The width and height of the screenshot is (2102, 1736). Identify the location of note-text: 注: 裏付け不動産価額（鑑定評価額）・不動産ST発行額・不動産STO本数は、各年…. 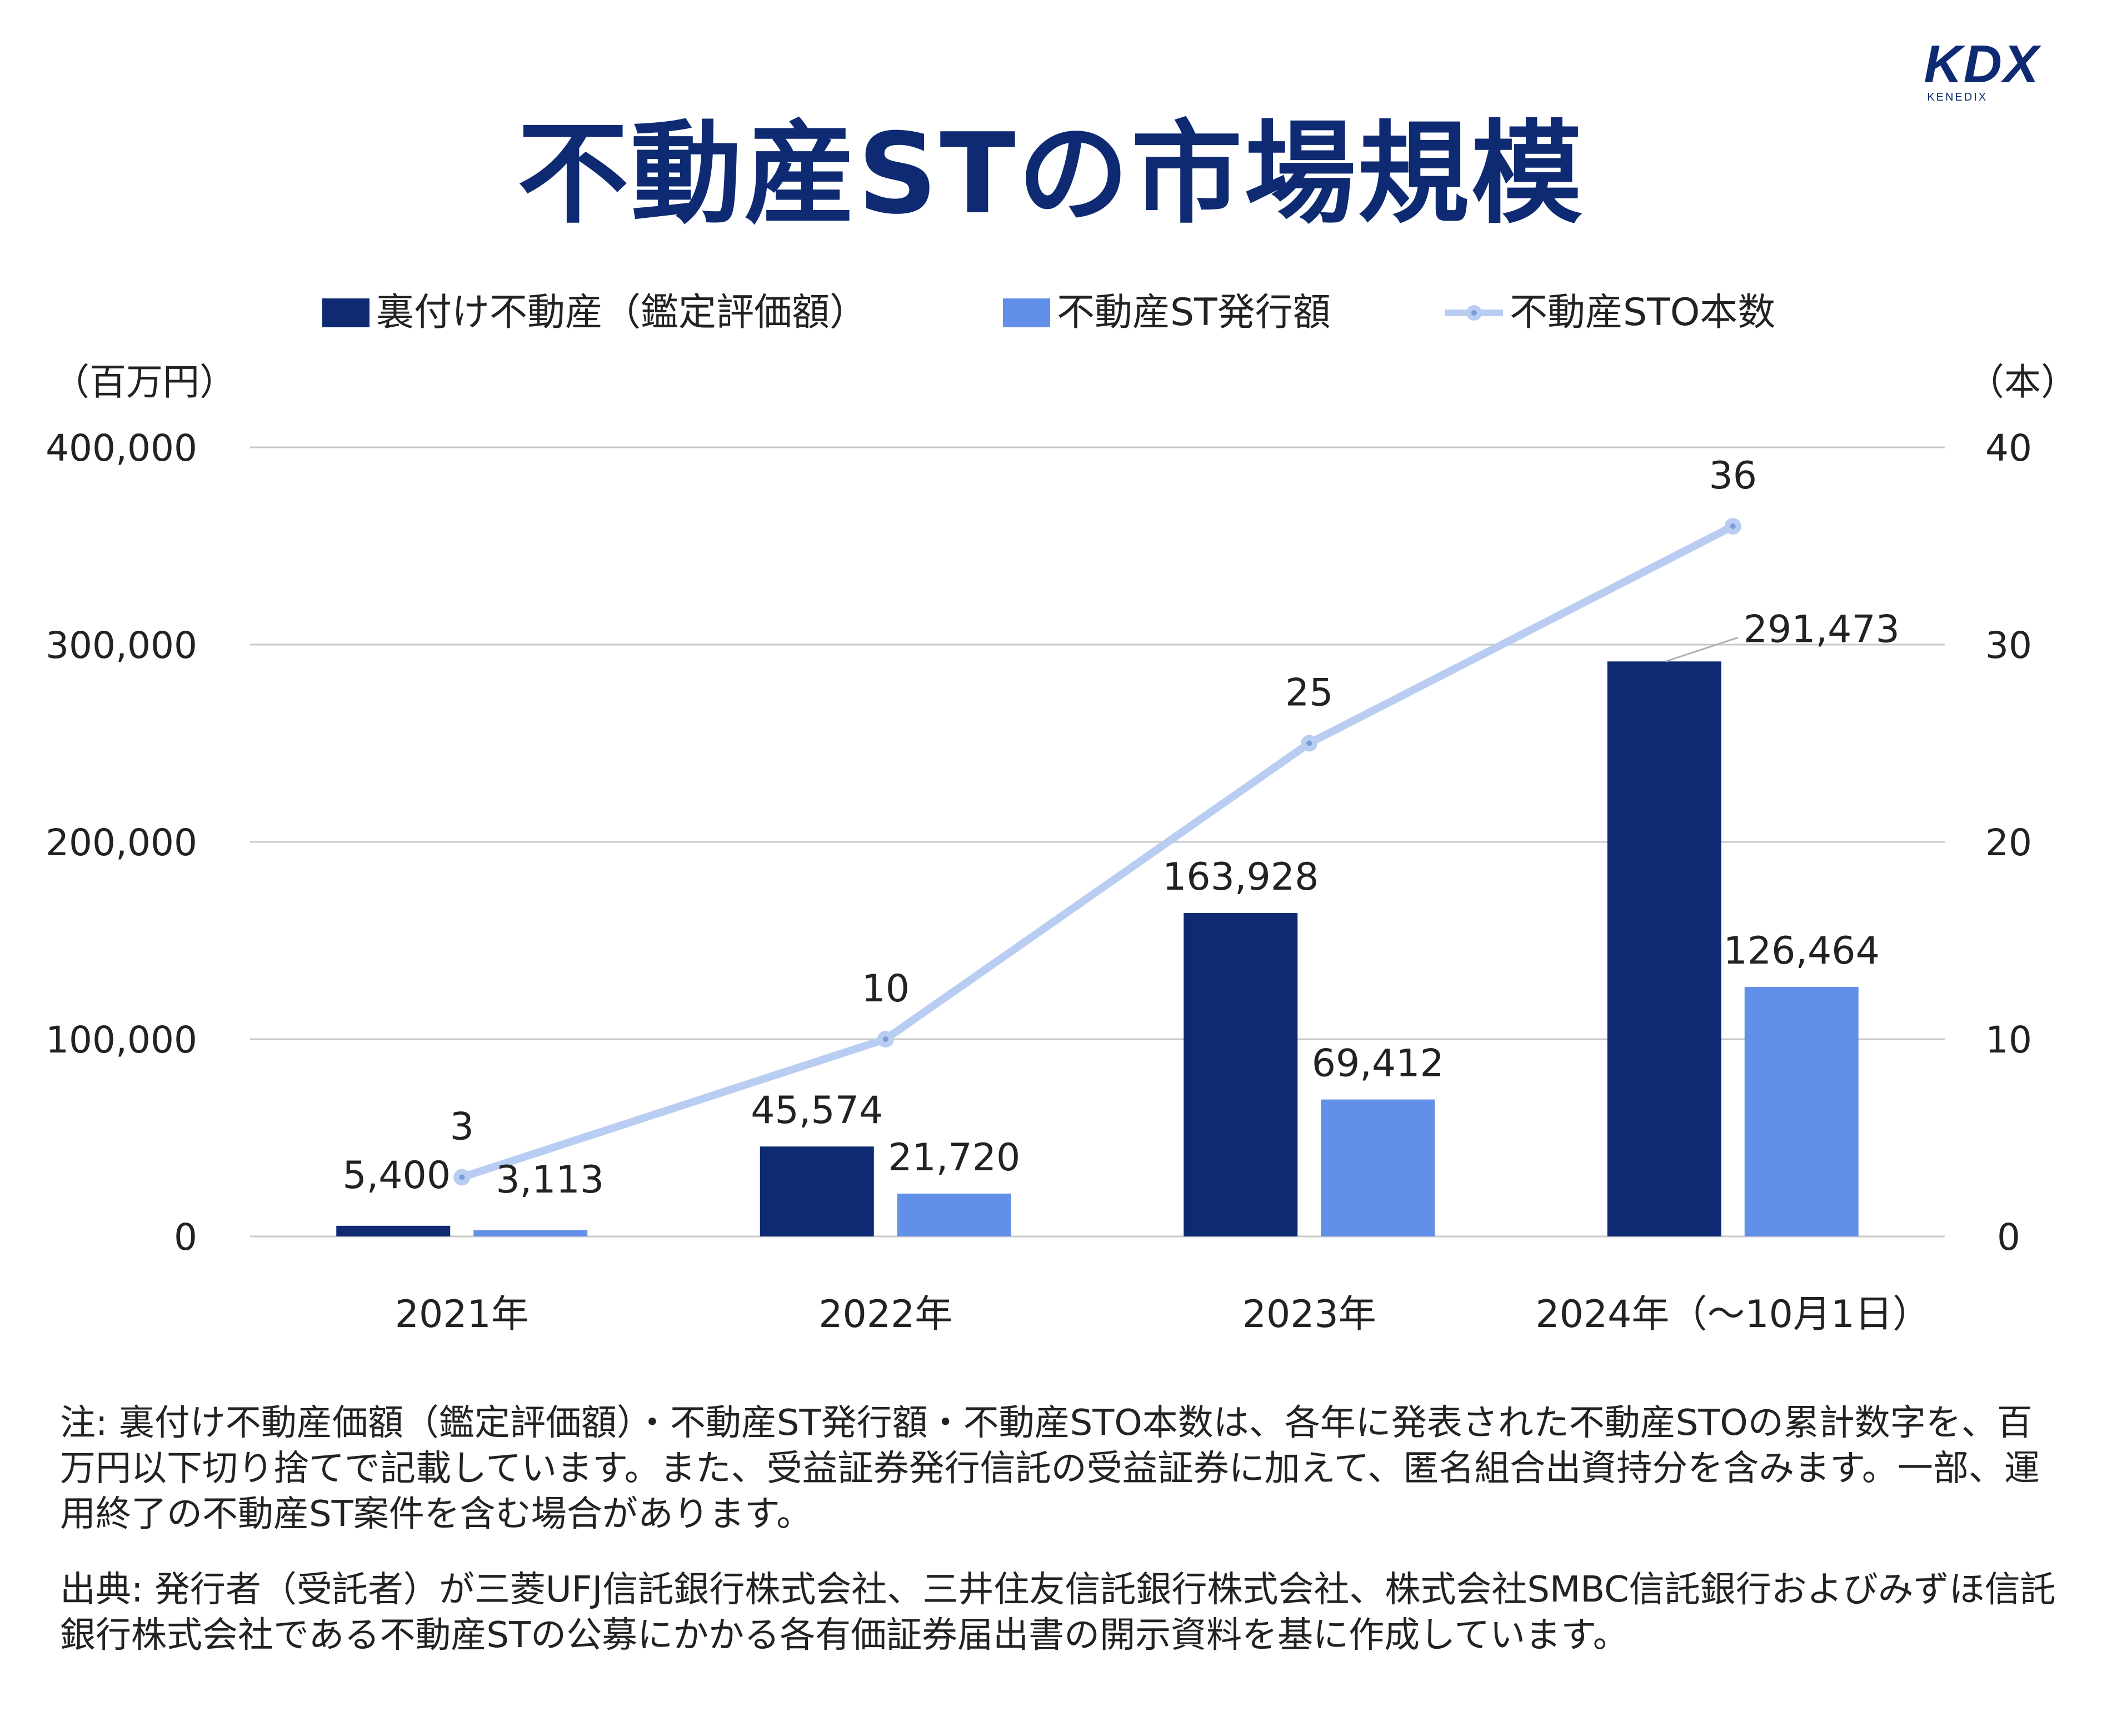
(1050, 1469).